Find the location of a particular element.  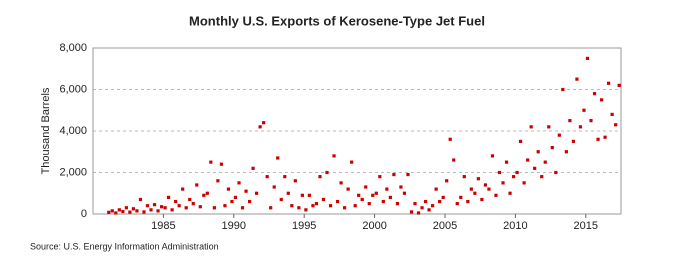

y-tick-label: 8,000 is located at coordinates (73, 48).